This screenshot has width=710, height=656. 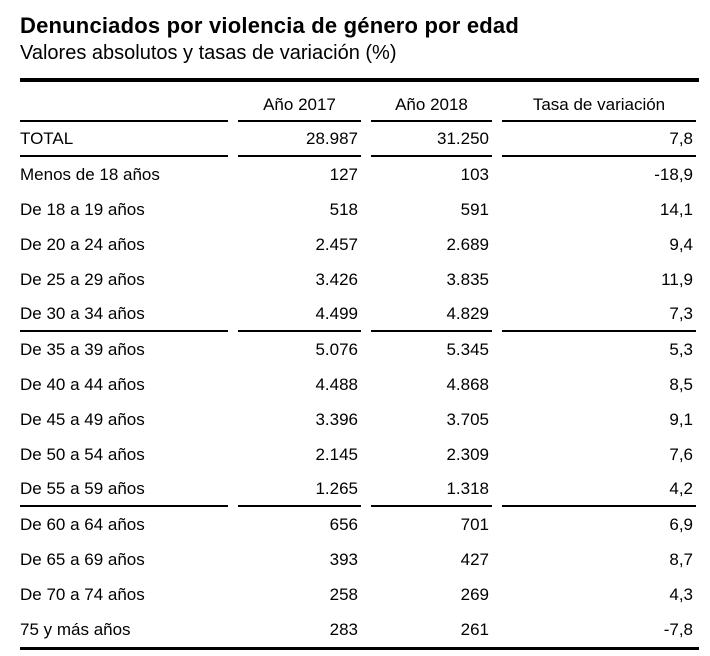 I want to click on row-value-2017: 283, so click(x=343, y=629).